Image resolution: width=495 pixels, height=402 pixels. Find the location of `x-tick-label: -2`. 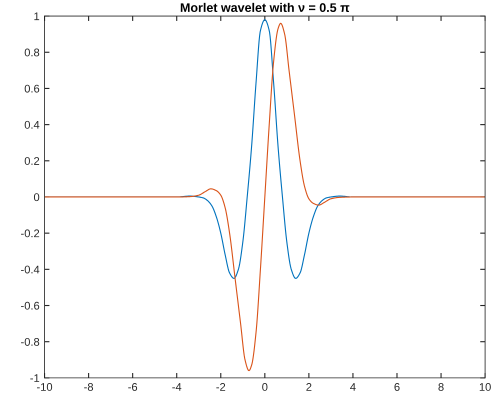

x-tick-label: -2 is located at coordinates (221, 387).